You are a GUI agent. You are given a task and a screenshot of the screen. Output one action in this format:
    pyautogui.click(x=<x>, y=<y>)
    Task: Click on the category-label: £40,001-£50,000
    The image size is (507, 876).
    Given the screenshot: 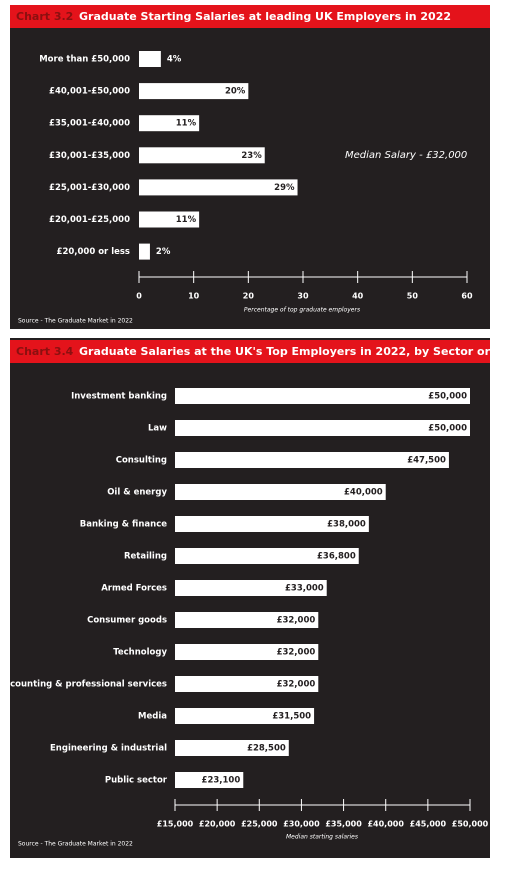 What is the action you would take?
    pyautogui.click(x=89, y=92)
    